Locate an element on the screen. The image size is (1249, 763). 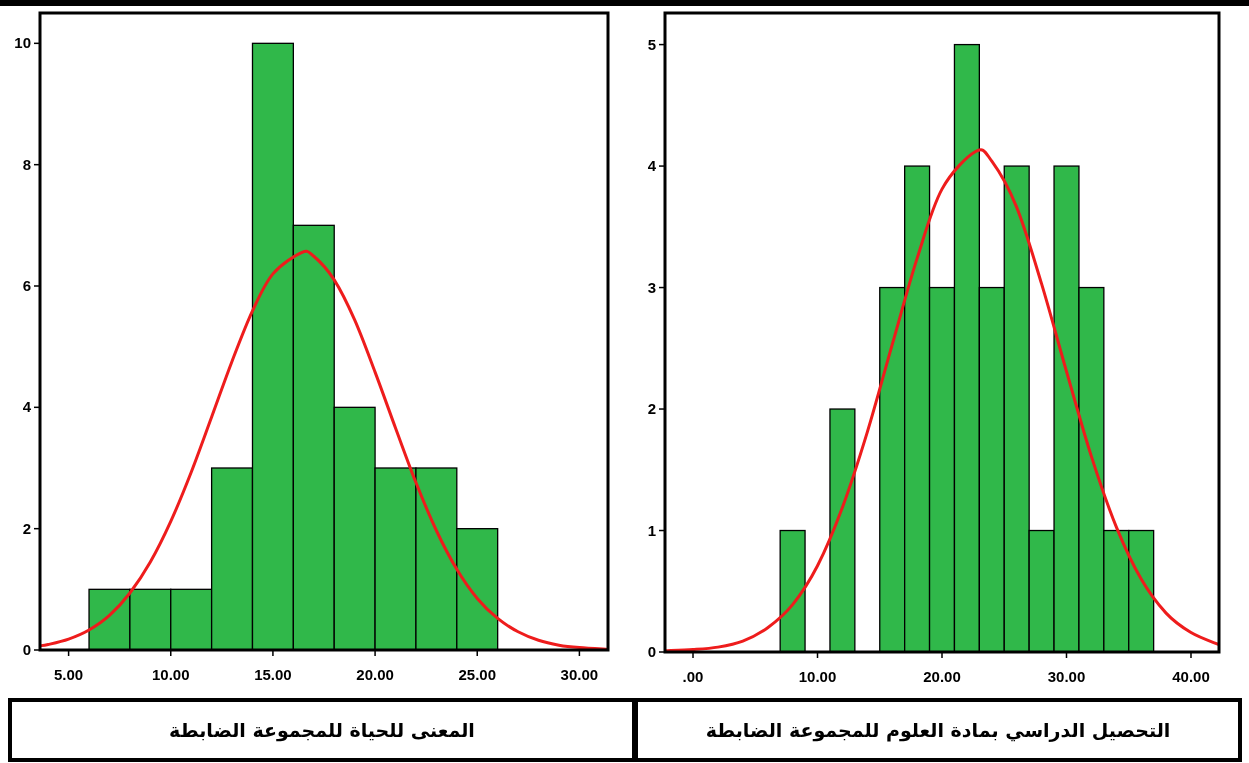
x-axis-title: المعنى للحياة للمجموعة الضابطة is located at coordinates (322, 730).